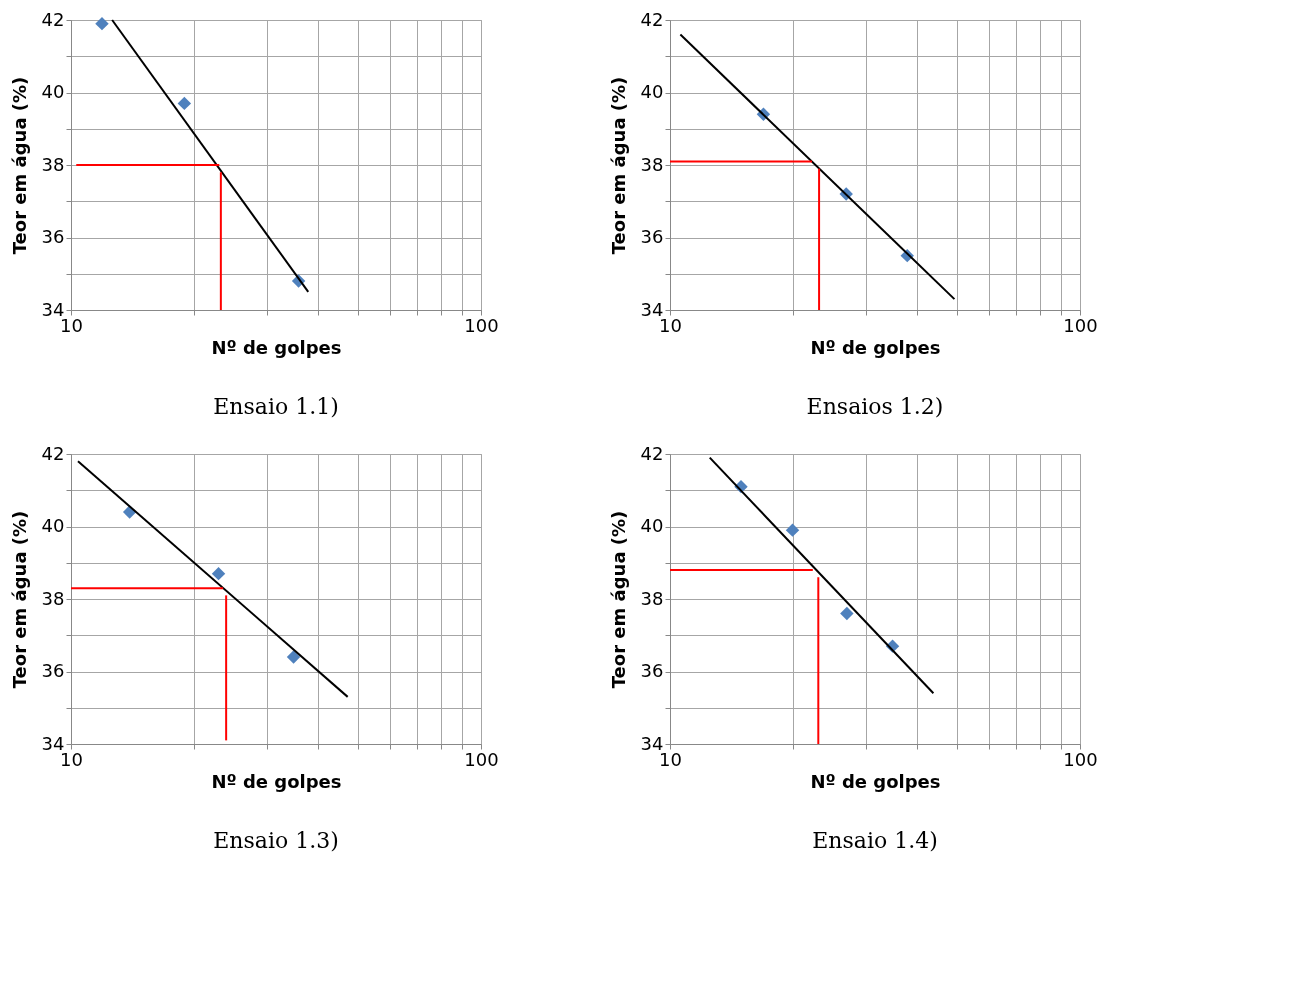 The height and width of the screenshot is (987, 1292). What do you see at coordinates (875, 406) in the screenshot?
I see `text: Ensaios 1.2)` at bounding box center [875, 406].